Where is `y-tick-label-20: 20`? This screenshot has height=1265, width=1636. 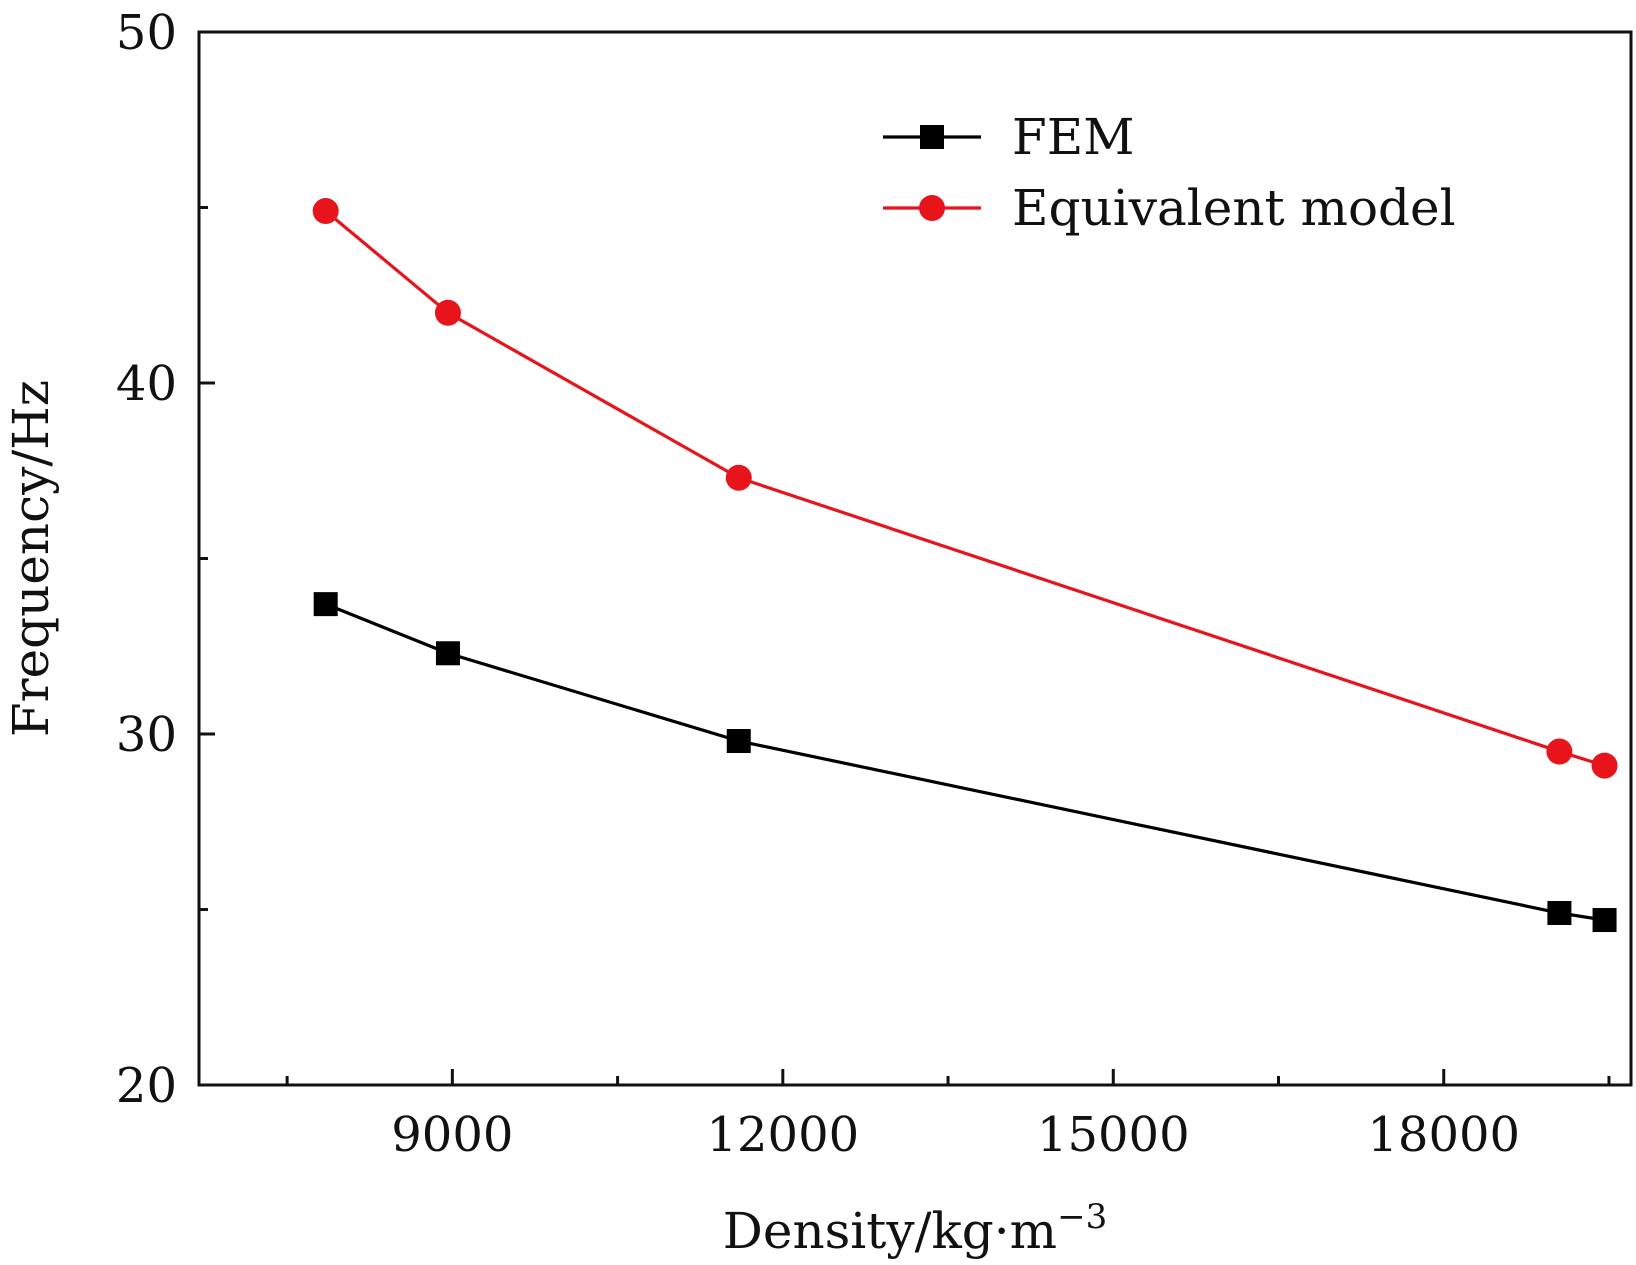 y-tick-label-20: 20 is located at coordinates (146, 1086).